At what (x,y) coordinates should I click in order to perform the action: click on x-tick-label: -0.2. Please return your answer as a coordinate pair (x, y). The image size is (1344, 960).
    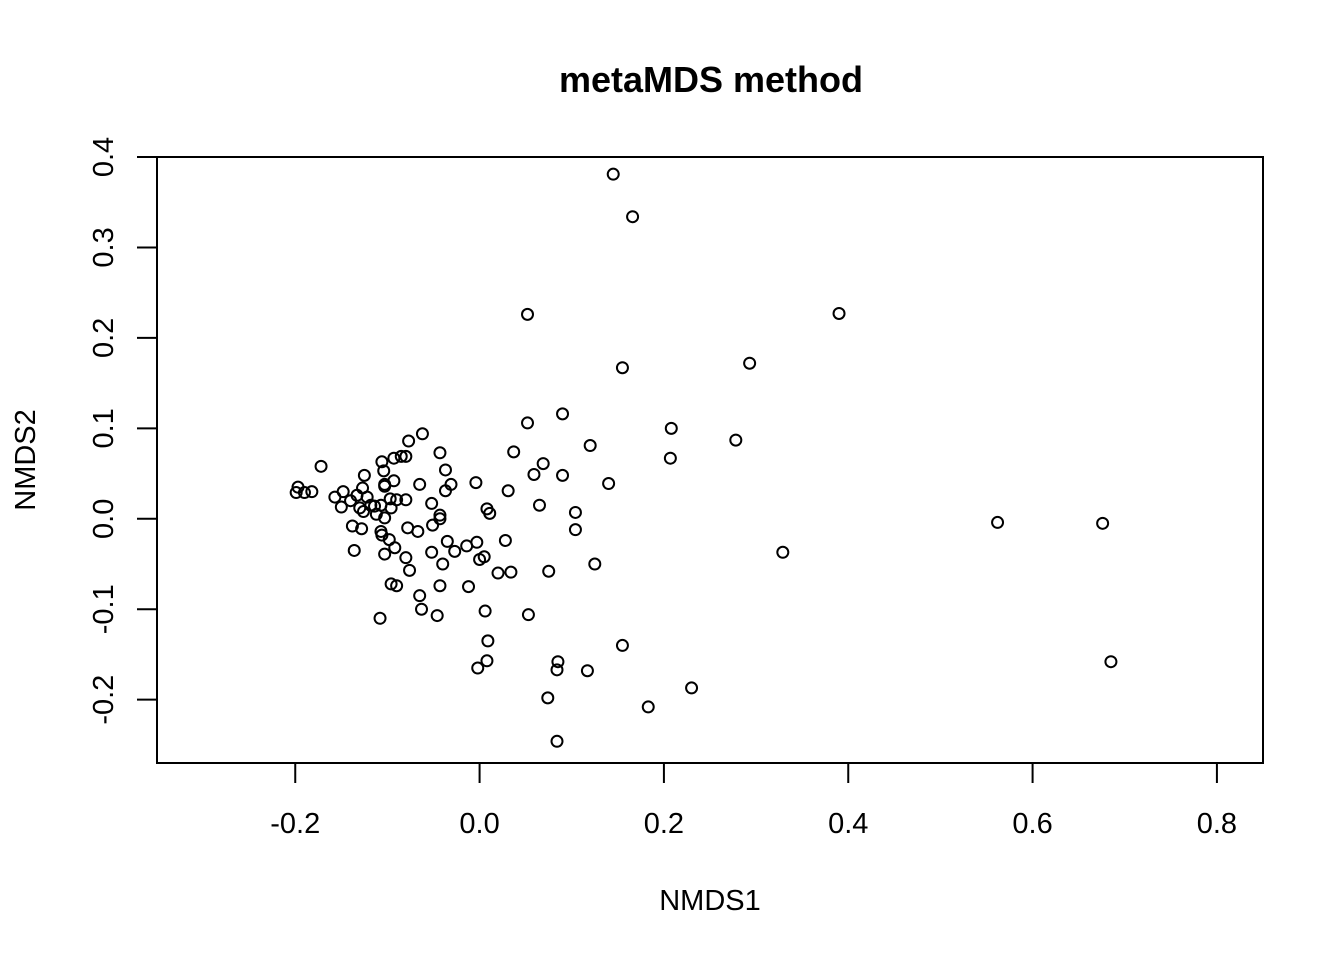
    Looking at the image, I should click on (295, 824).